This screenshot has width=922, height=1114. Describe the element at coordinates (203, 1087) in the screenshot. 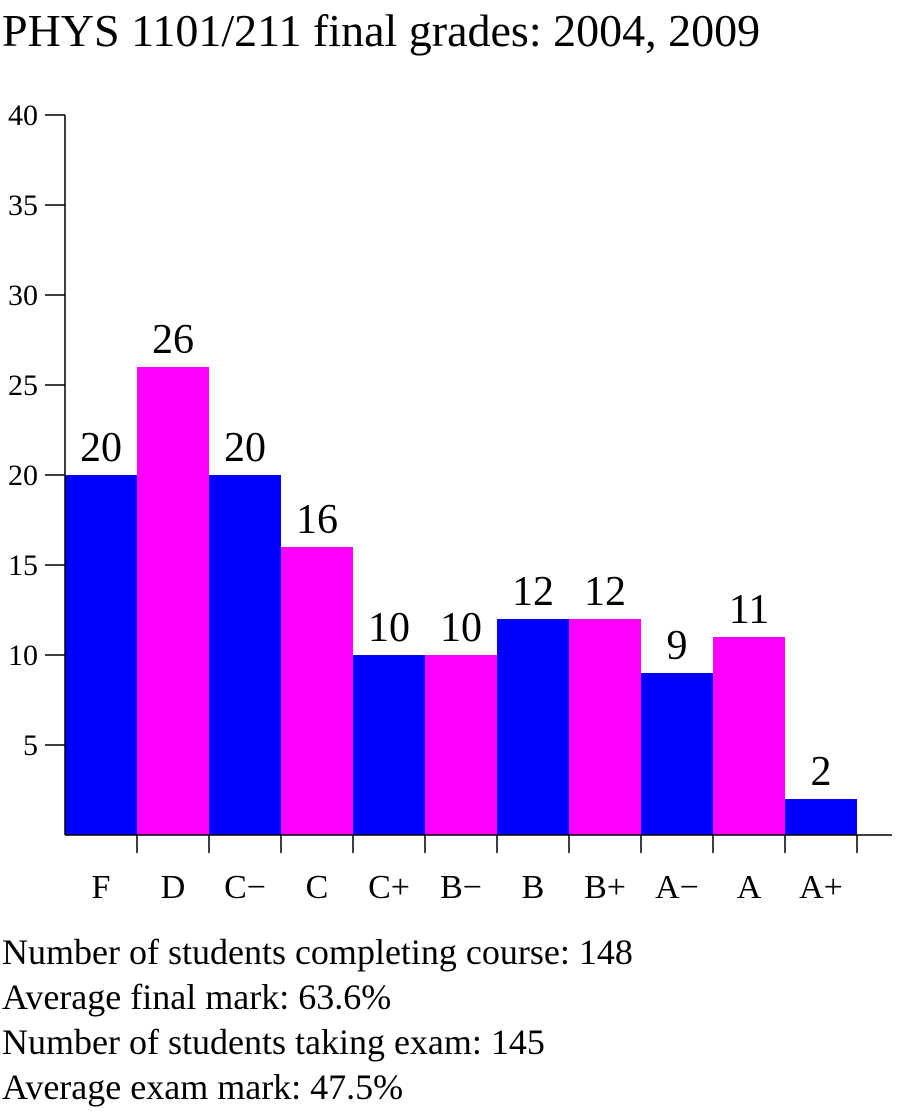

I see `average-exam-mark-stat: Average exam mark: 47.5%` at that location.